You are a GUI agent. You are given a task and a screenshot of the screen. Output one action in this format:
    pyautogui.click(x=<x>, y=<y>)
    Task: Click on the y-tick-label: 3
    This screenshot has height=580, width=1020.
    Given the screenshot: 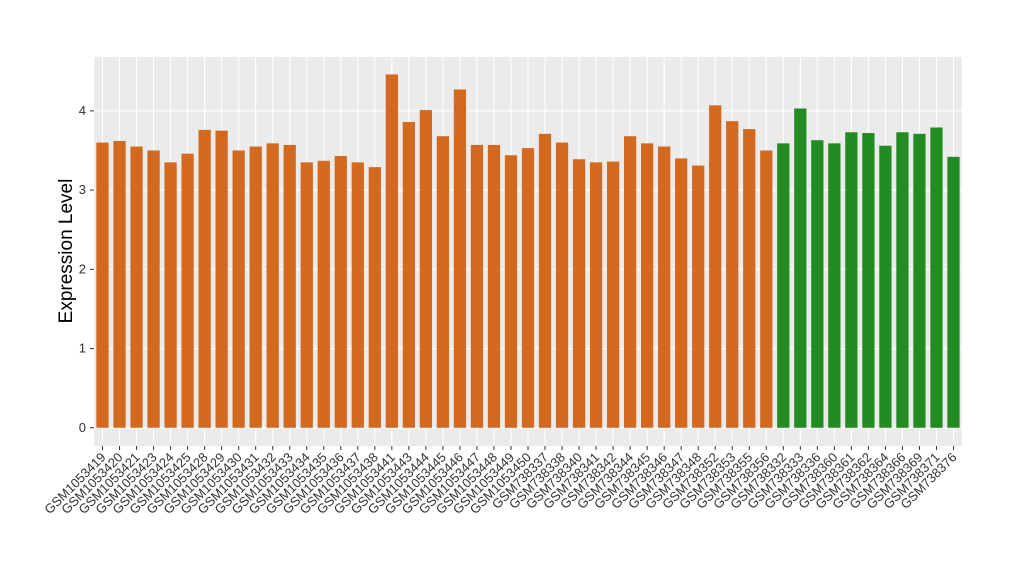 What is the action you would take?
    pyautogui.click(x=82, y=189)
    